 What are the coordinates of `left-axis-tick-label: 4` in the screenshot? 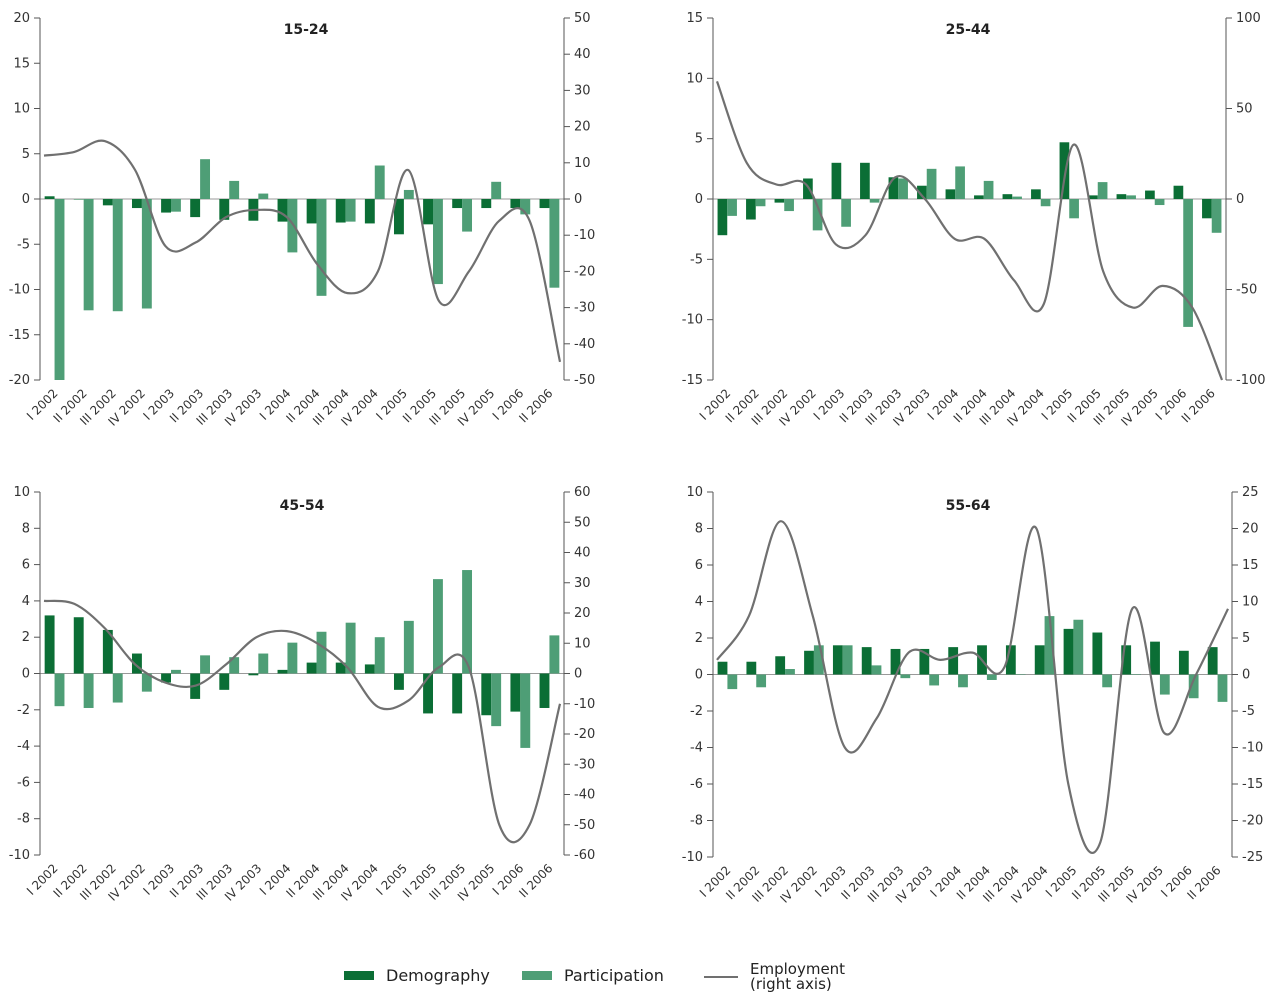 It's located at (26, 601).